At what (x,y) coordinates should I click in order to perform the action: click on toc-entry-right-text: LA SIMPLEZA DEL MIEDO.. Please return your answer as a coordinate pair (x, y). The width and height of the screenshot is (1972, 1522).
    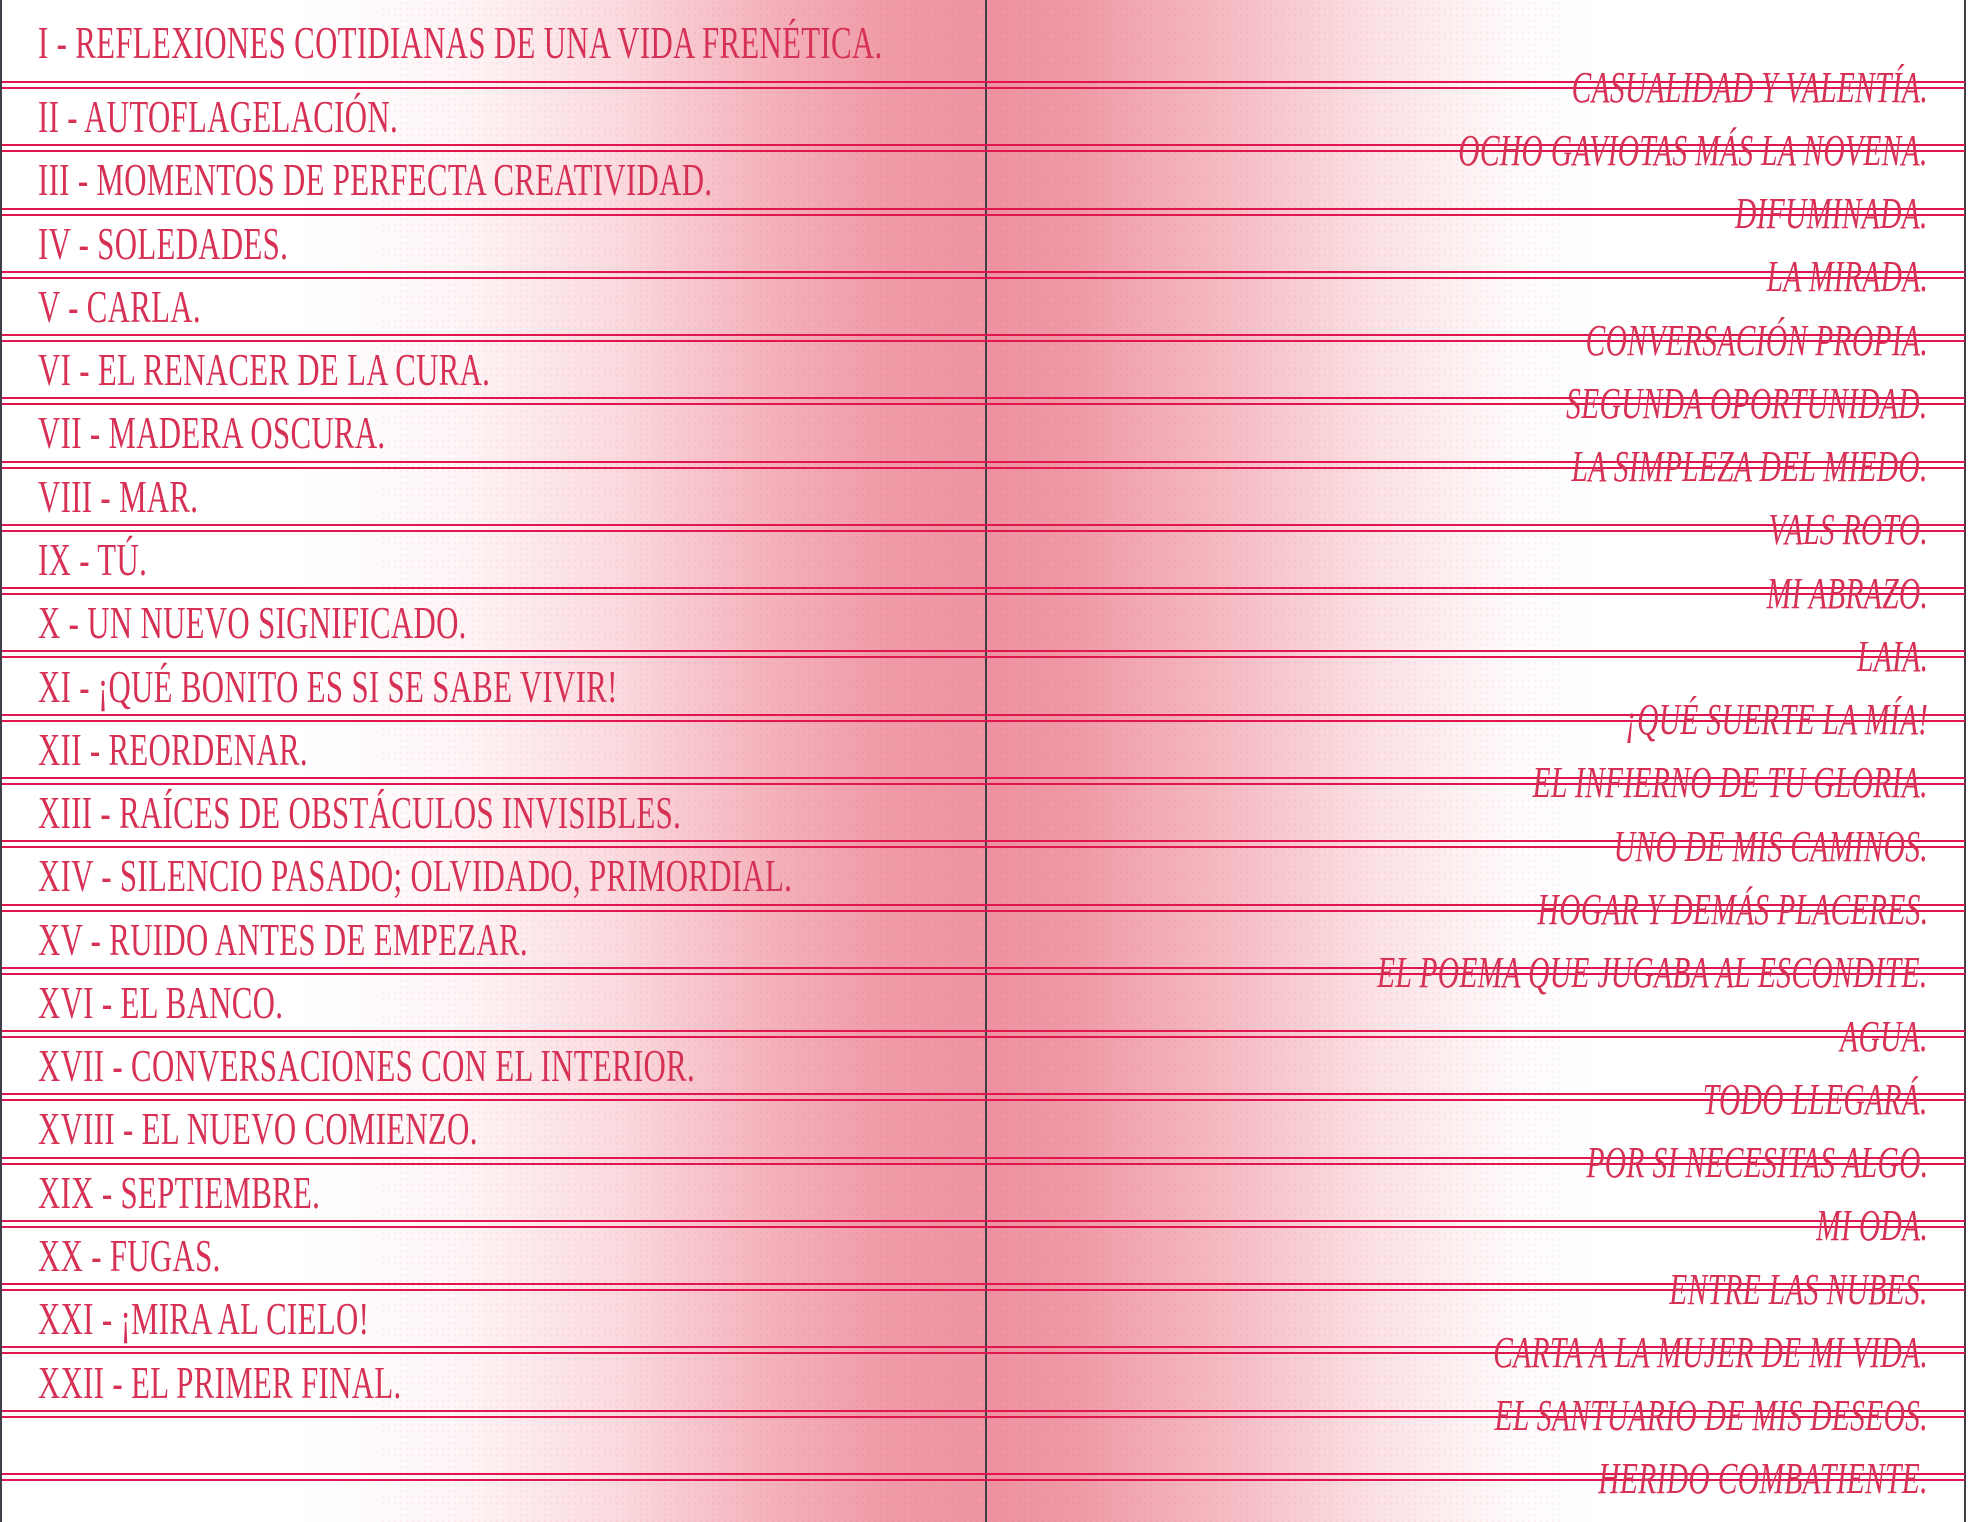
    Looking at the image, I should click on (1749, 467).